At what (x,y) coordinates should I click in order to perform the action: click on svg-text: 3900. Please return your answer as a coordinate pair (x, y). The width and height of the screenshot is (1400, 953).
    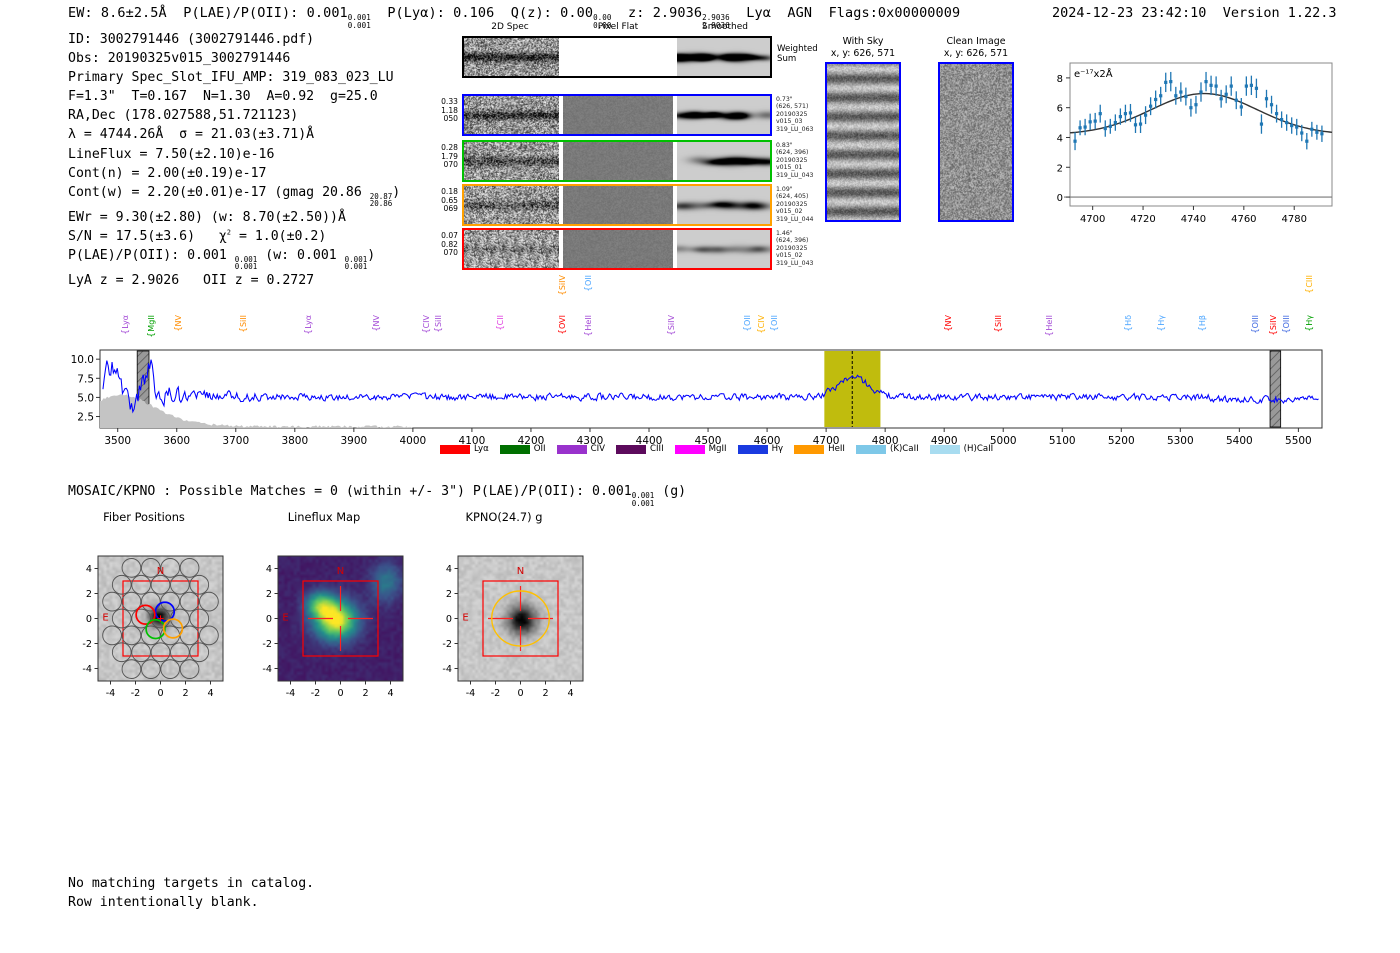
    Looking at the image, I should click on (353, 441).